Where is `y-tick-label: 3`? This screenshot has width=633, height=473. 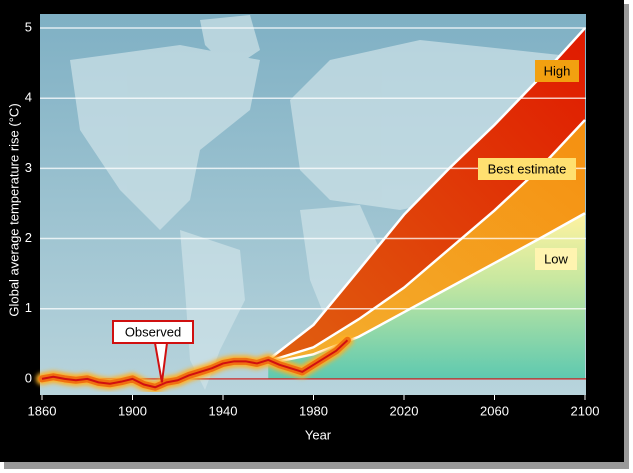
y-tick-label: 3 is located at coordinates (28, 167).